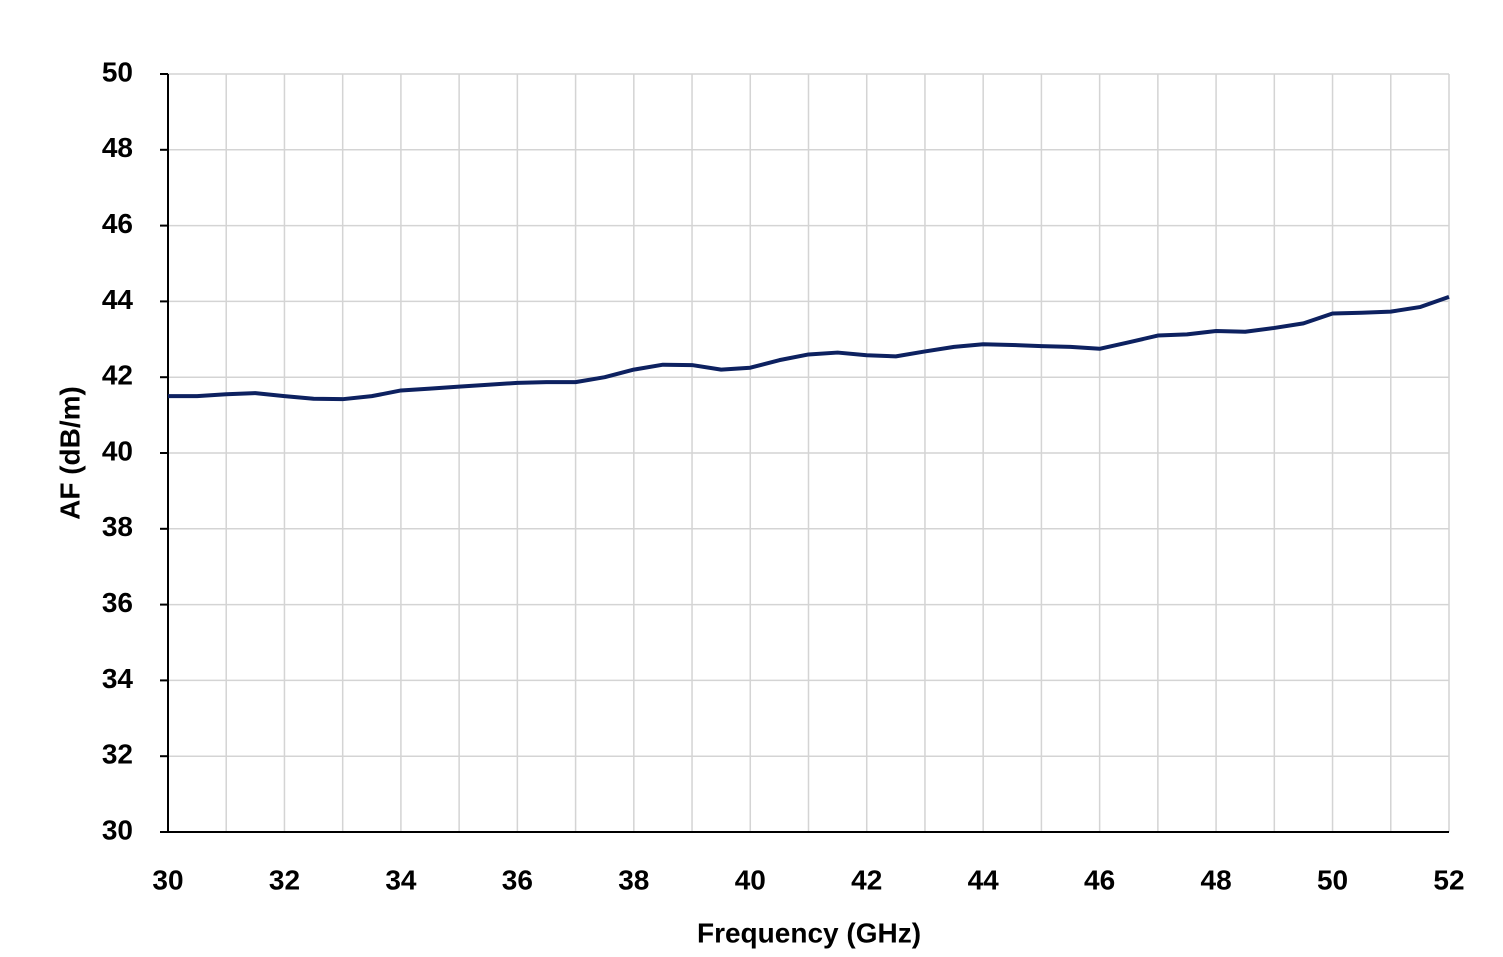  I want to click on y-tick-label: 48, so click(117, 147).